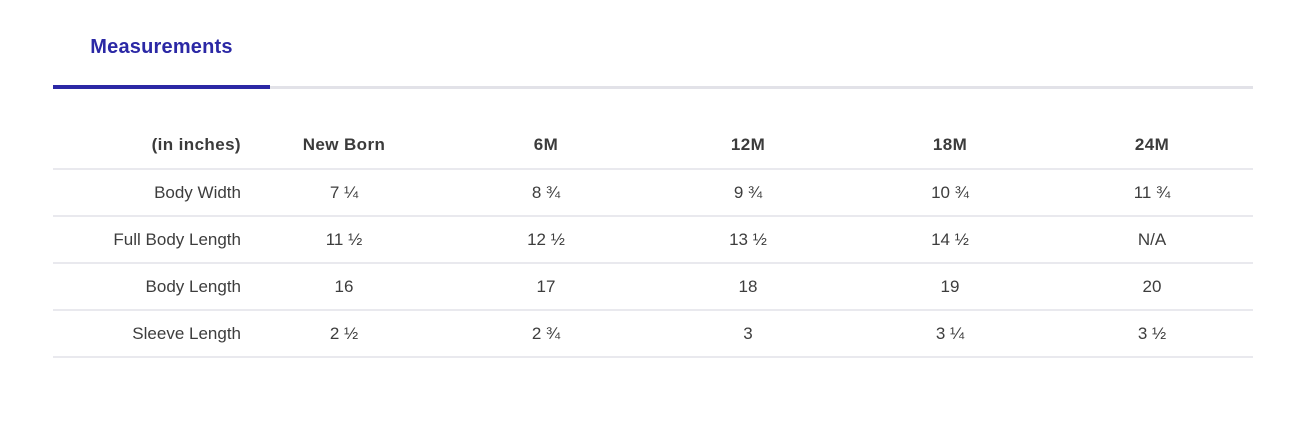  What do you see at coordinates (148, 240) in the screenshot?
I see `row-label: Full Body Length` at bounding box center [148, 240].